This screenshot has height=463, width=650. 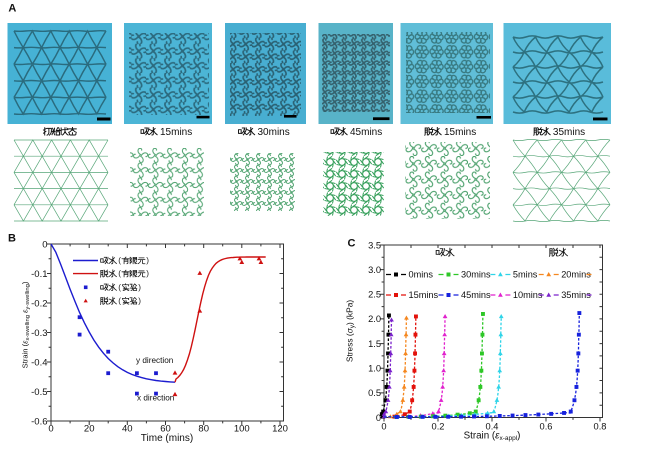 I want to click on svg-text: 0.8, so click(x=600, y=427).